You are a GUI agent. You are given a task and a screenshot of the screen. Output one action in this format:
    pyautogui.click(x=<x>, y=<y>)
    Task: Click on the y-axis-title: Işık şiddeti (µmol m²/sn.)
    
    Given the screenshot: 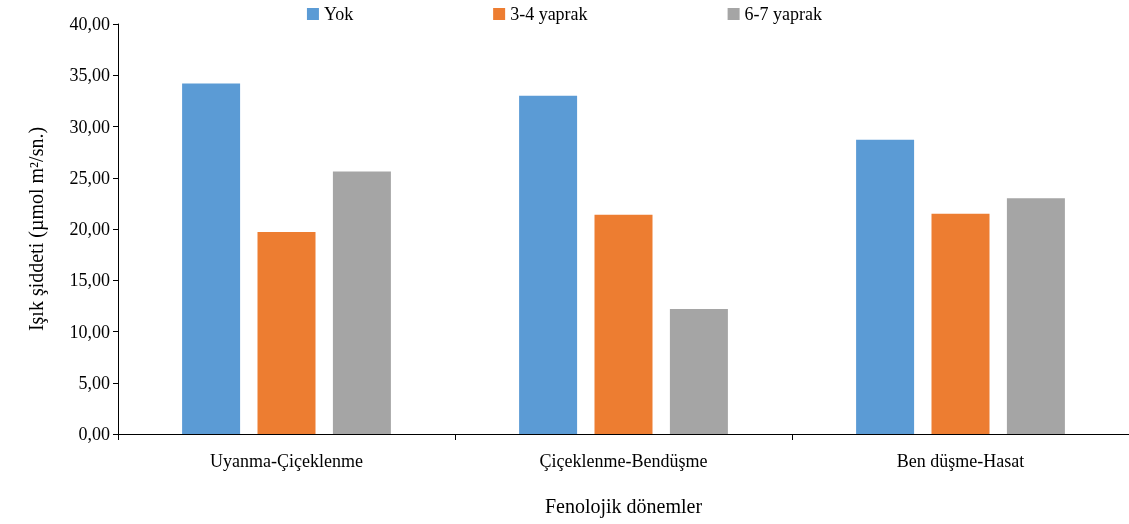 What is the action you would take?
    pyautogui.click(x=36, y=229)
    